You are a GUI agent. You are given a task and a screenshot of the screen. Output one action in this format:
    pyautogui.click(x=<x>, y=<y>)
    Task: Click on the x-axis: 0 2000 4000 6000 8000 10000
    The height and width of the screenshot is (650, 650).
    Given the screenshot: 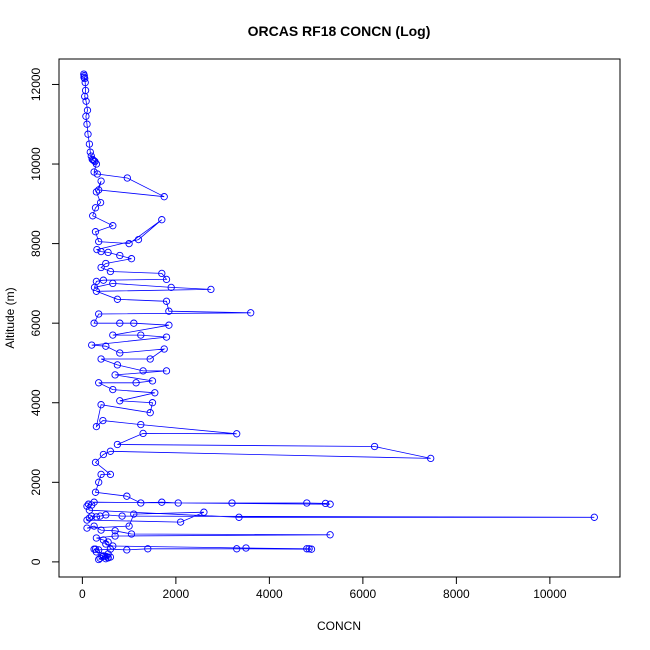 What is the action you would take?
    pyautogui.click(x=323, y=588)
    